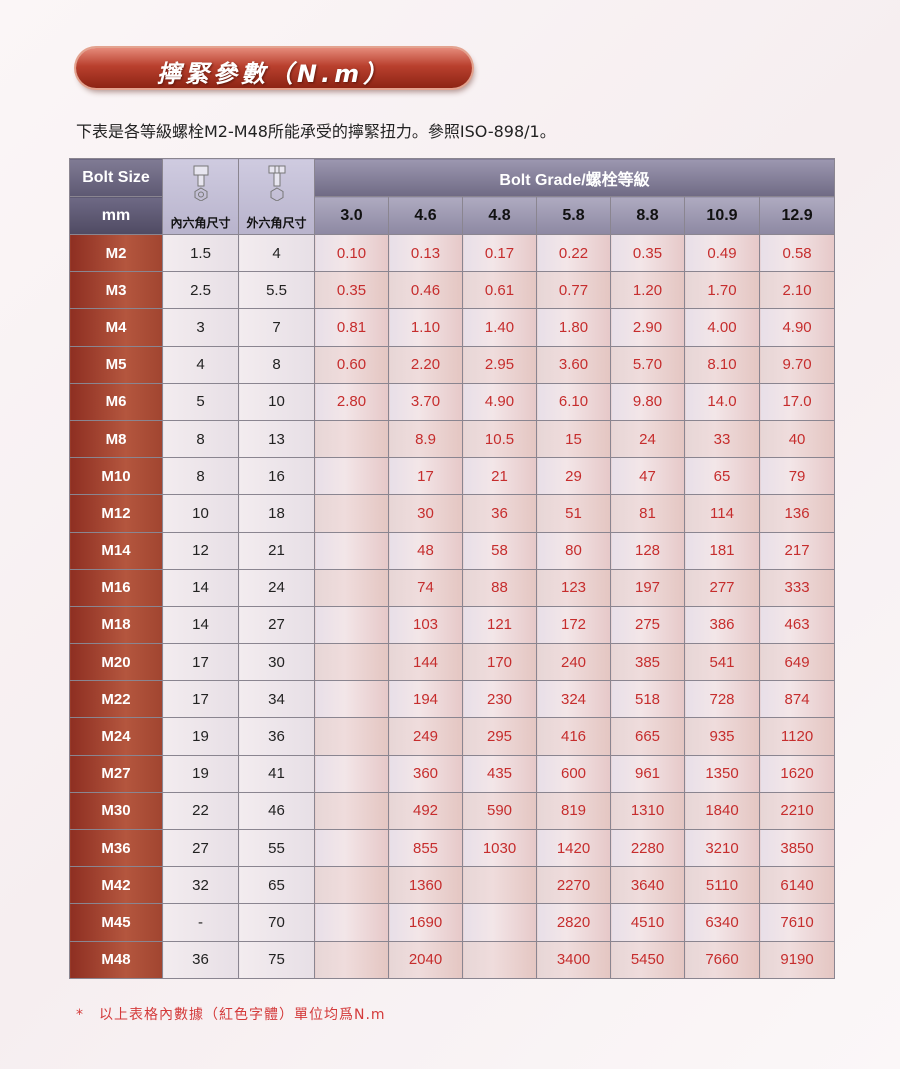 The width and height of the screenshot is (900, 1069). I want to click on bolt-size-cell: M14, so click(116, 550).